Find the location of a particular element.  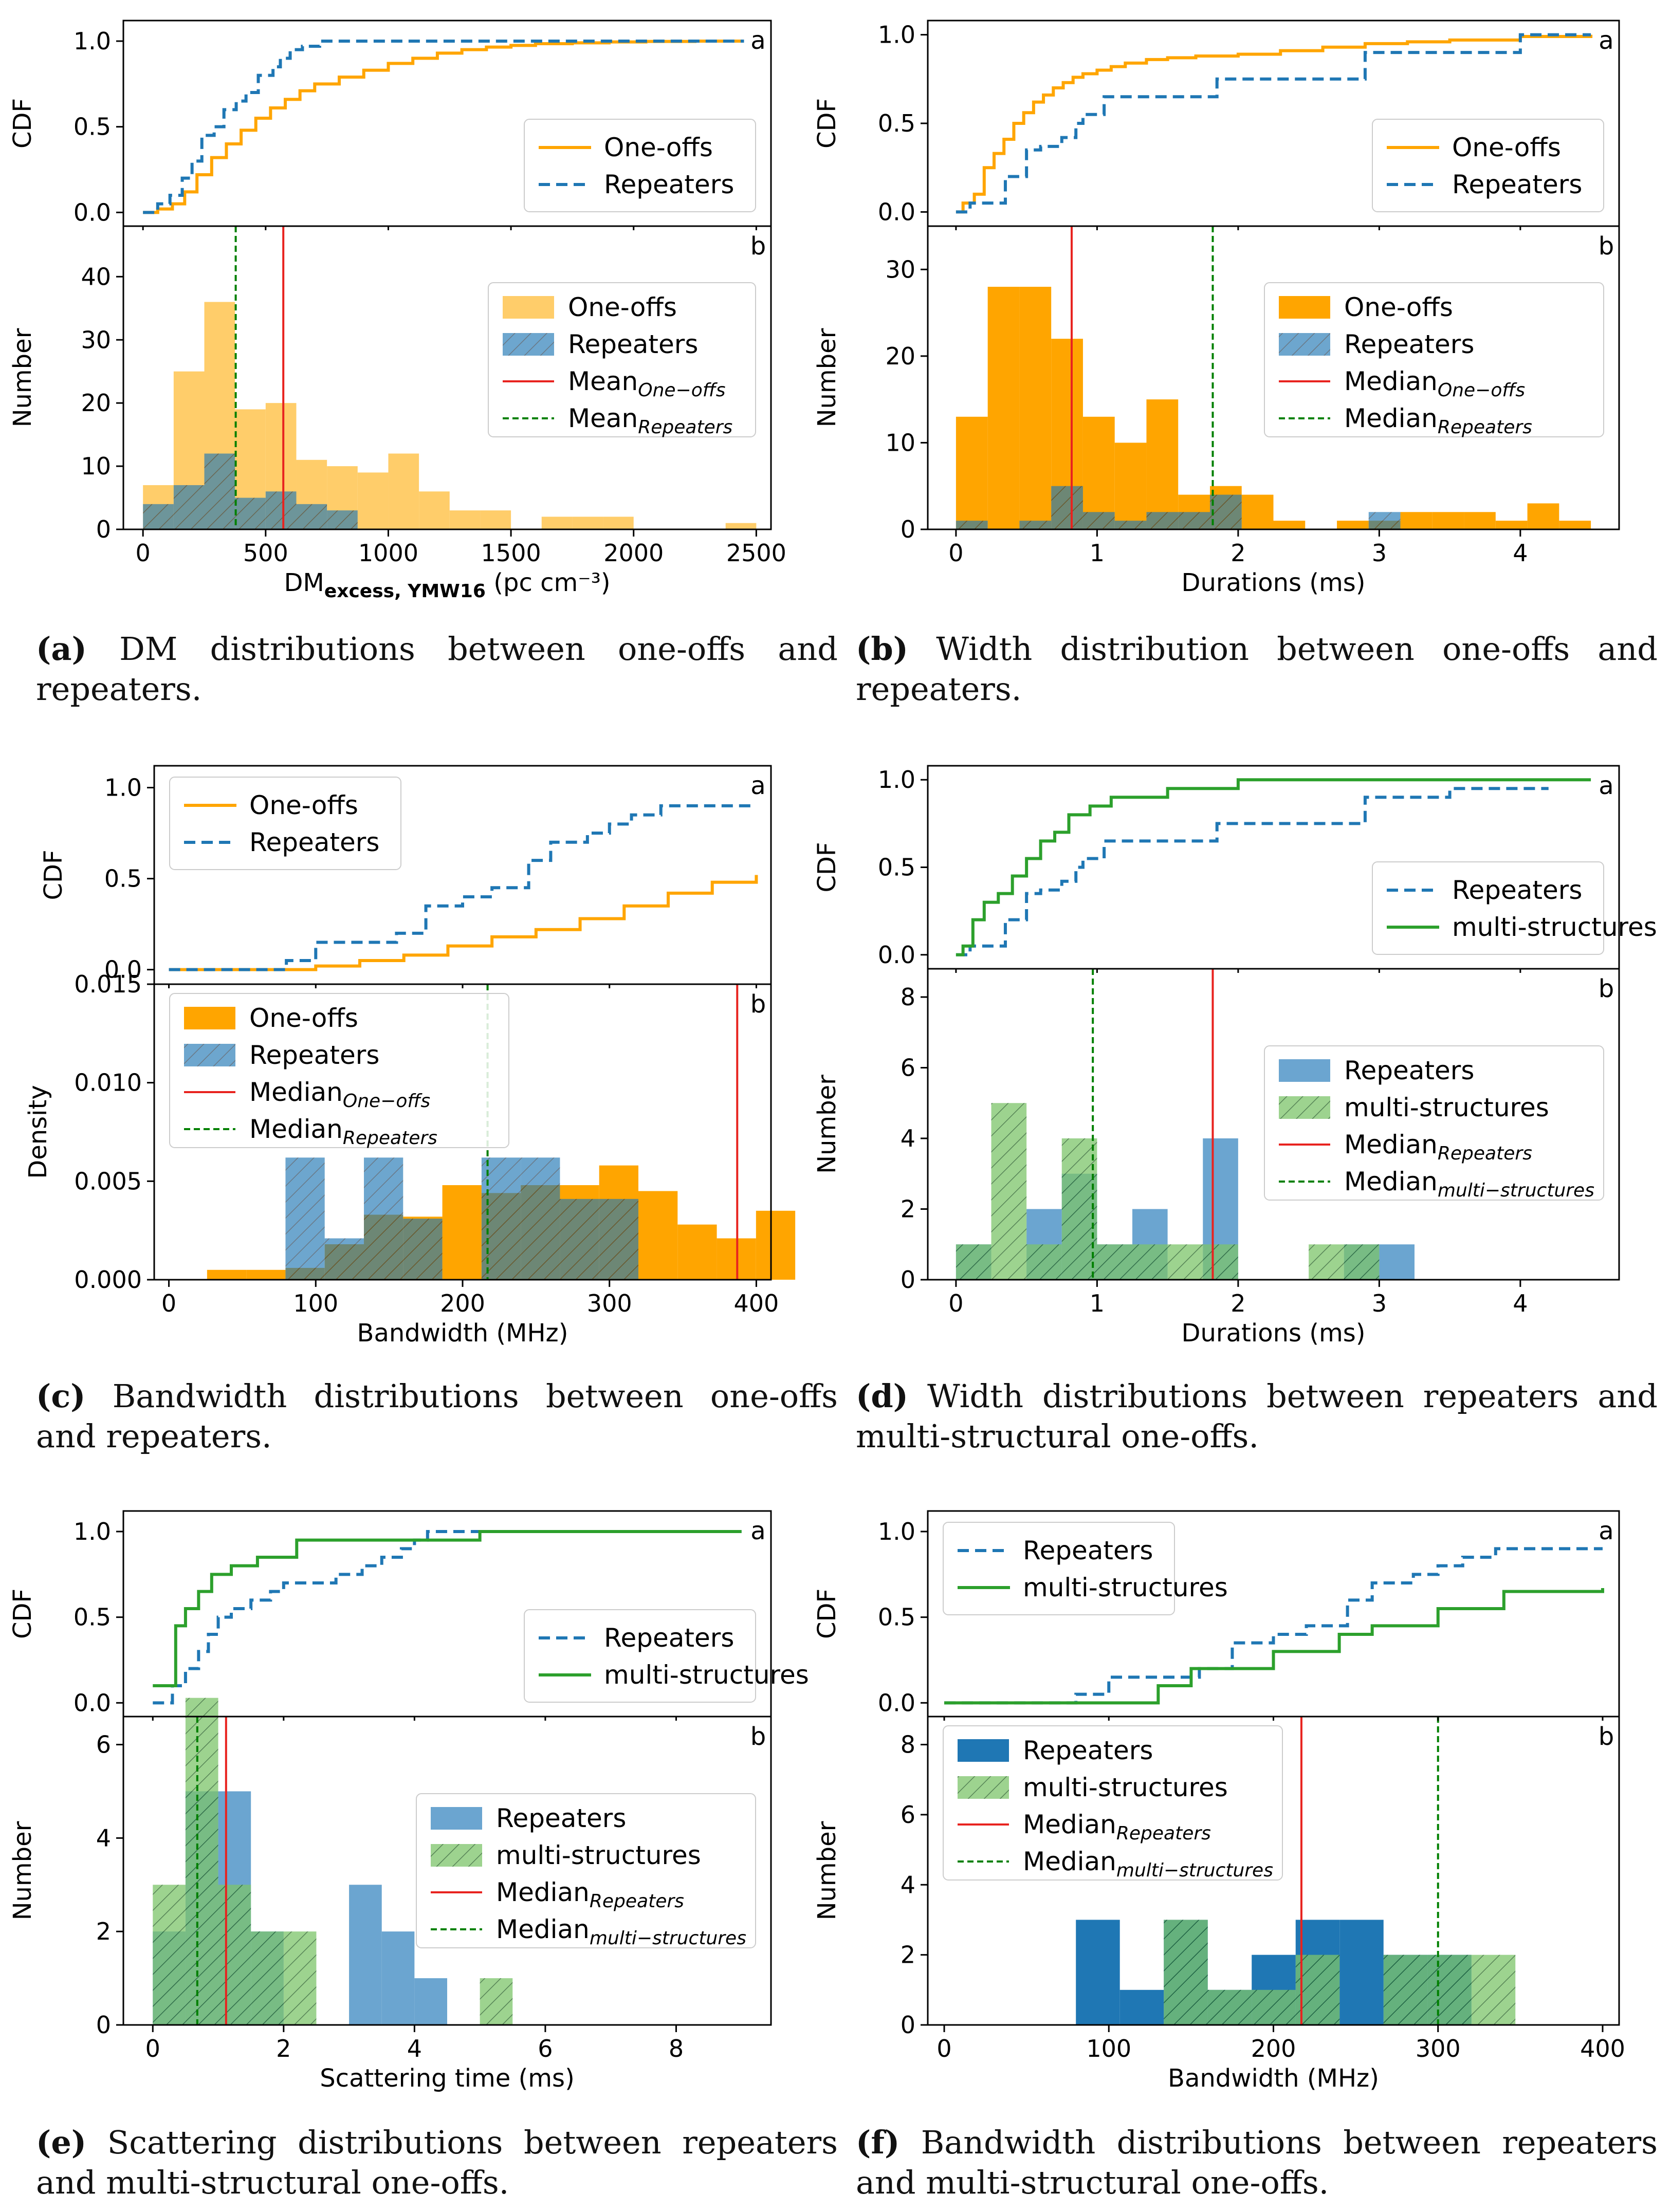

hist-y-tick-label: 20 is located at coordinates (900, 356).